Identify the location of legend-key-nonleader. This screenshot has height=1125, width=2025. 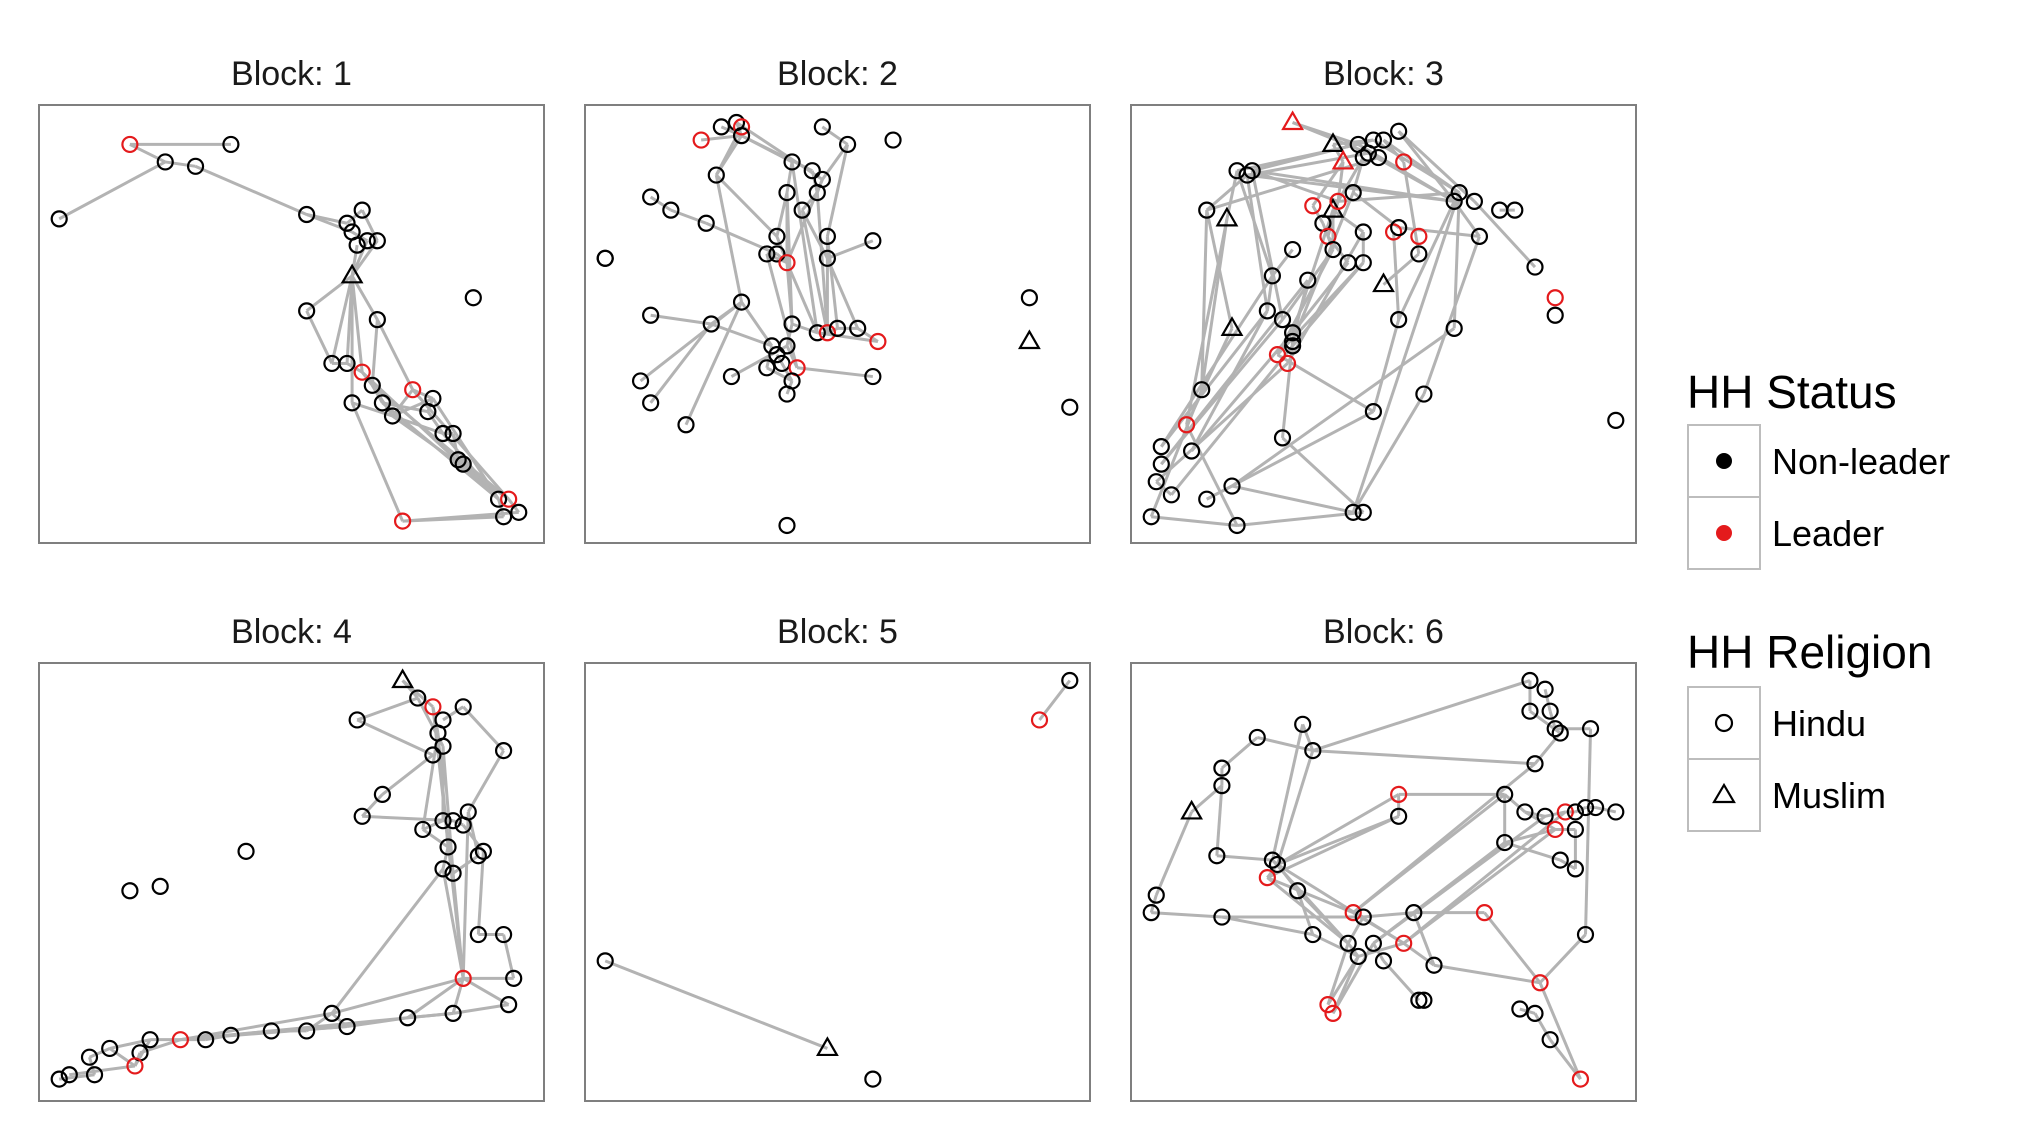
(1724, 461).